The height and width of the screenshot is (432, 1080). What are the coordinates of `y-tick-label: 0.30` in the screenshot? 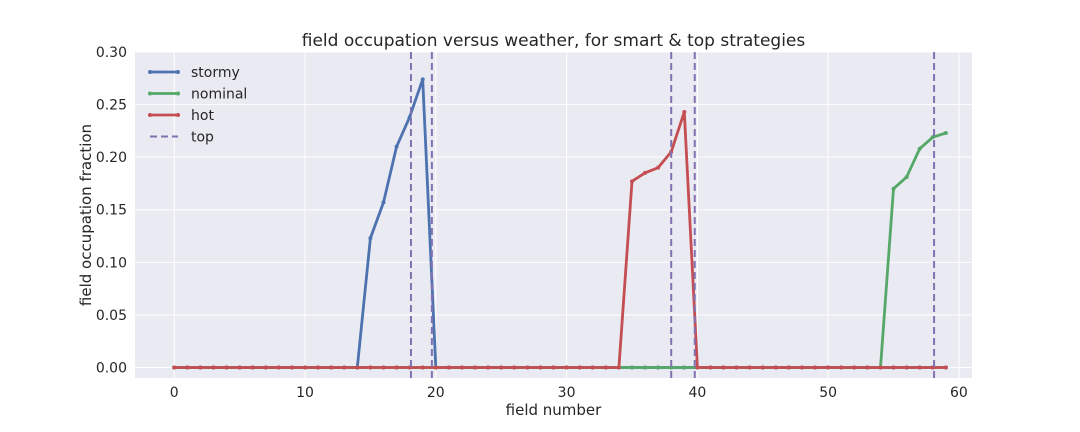 It's located at (111, 53).